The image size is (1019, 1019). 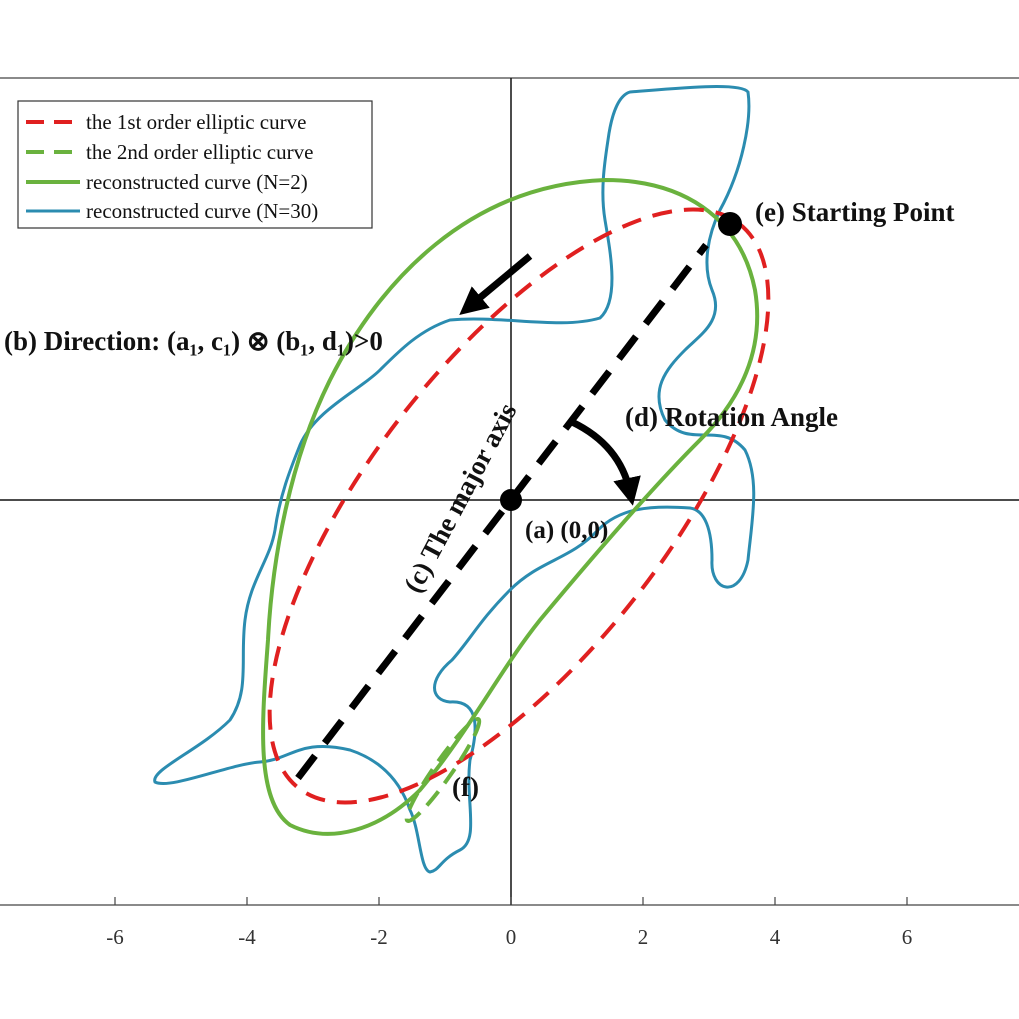 I want to click on x-tick-label: 0, so click(x=511, y=937).